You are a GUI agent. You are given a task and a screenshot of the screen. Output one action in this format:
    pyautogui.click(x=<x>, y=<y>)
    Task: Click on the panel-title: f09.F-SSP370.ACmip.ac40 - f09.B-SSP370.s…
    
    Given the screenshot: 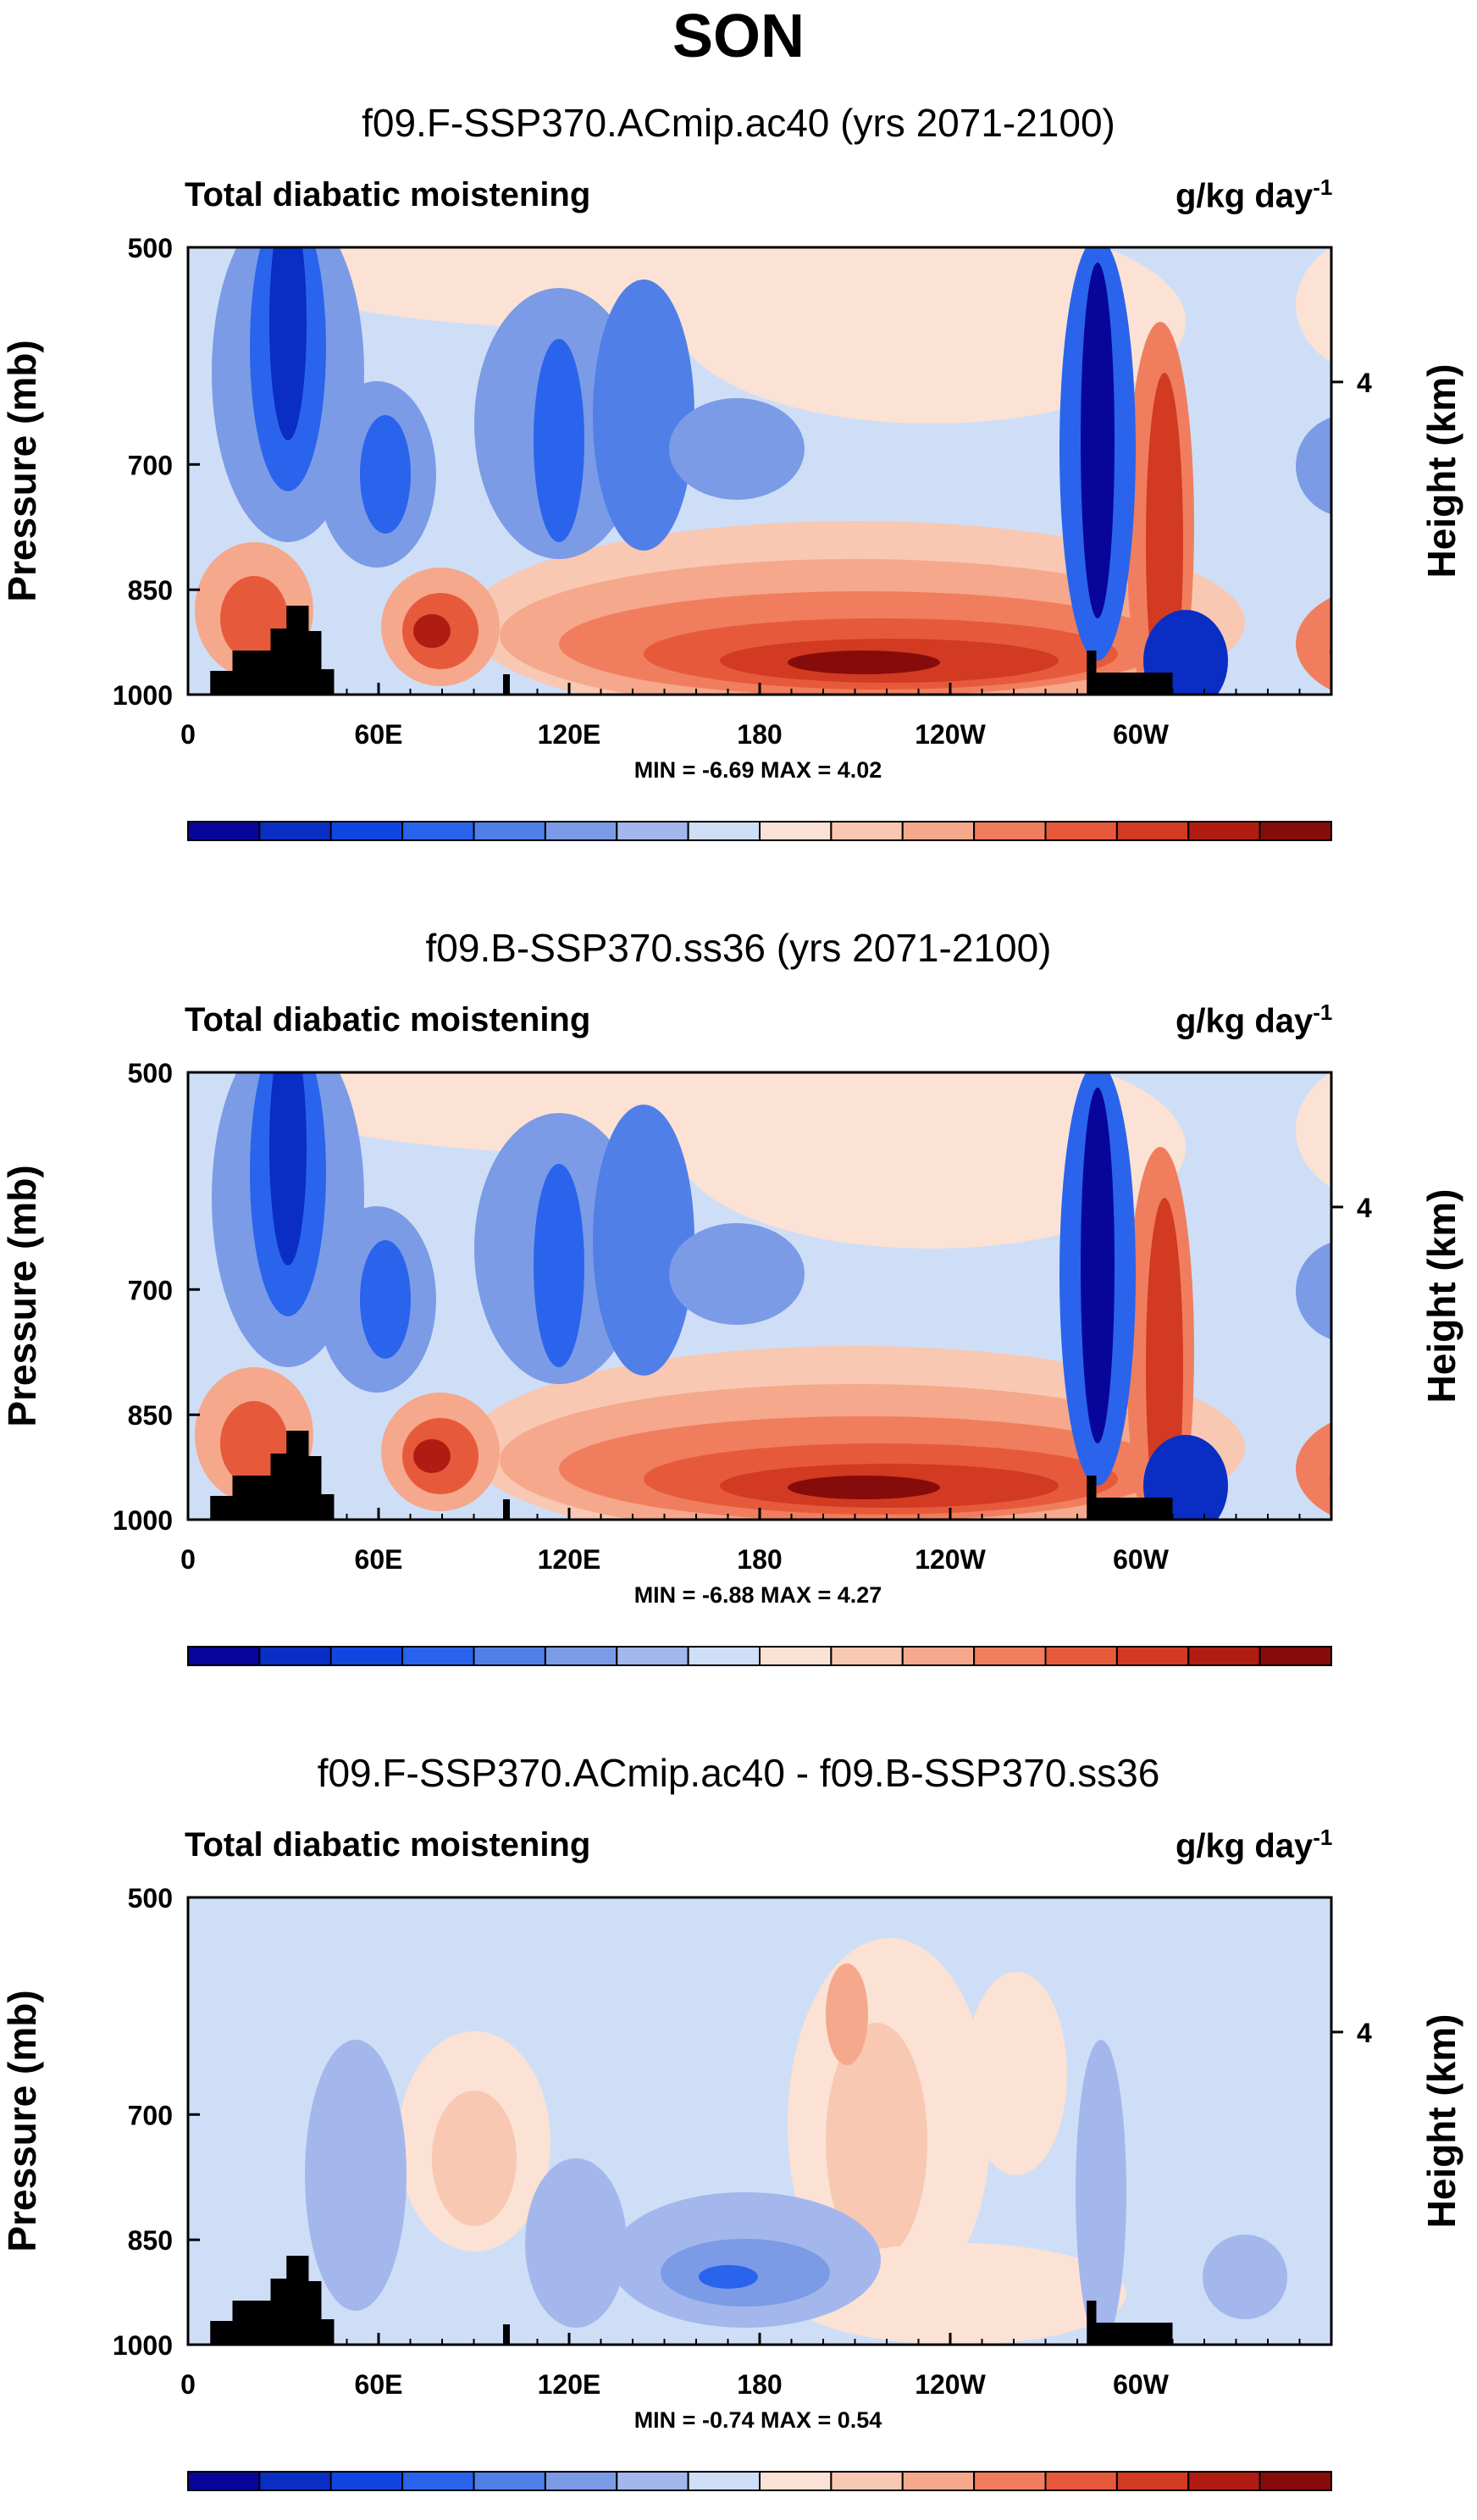 What is the action you would take?
    pyautogui.click(x=739, y=1773)
    